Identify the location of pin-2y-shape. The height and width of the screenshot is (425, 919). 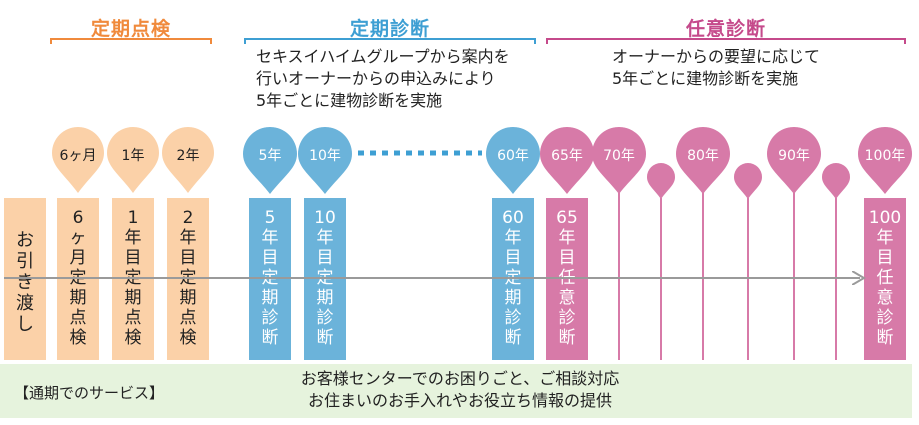
(188, 160).